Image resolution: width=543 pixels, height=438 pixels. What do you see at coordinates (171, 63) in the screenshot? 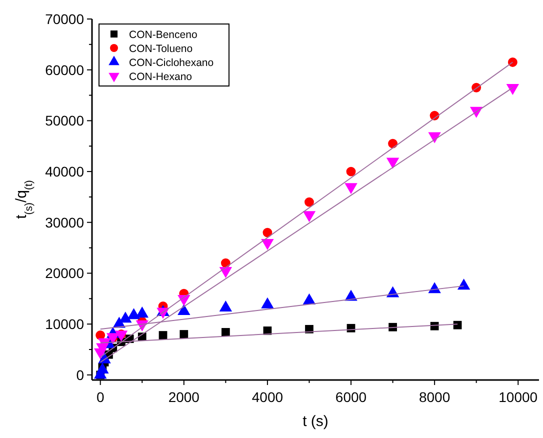
I see `legend-label: CON-Ciclohexano` at bounding box center [171, 63].